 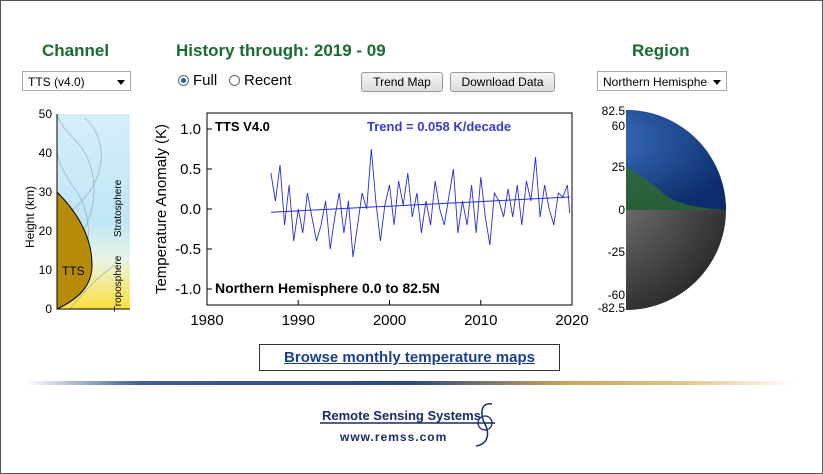 I want to click on radio-full: Full, so click(x=197, y=80).